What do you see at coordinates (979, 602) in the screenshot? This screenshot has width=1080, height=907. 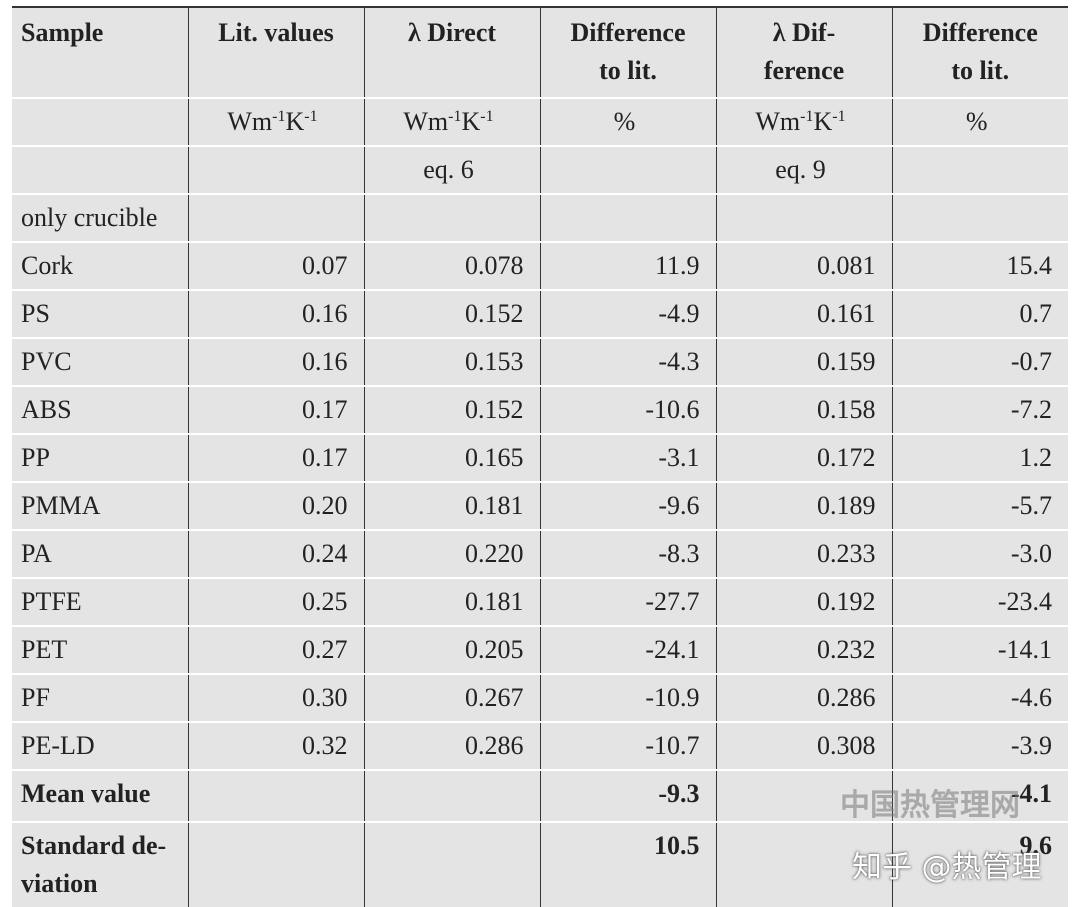 I see `table-cell: -23.4` at bounding box center [979, 602].